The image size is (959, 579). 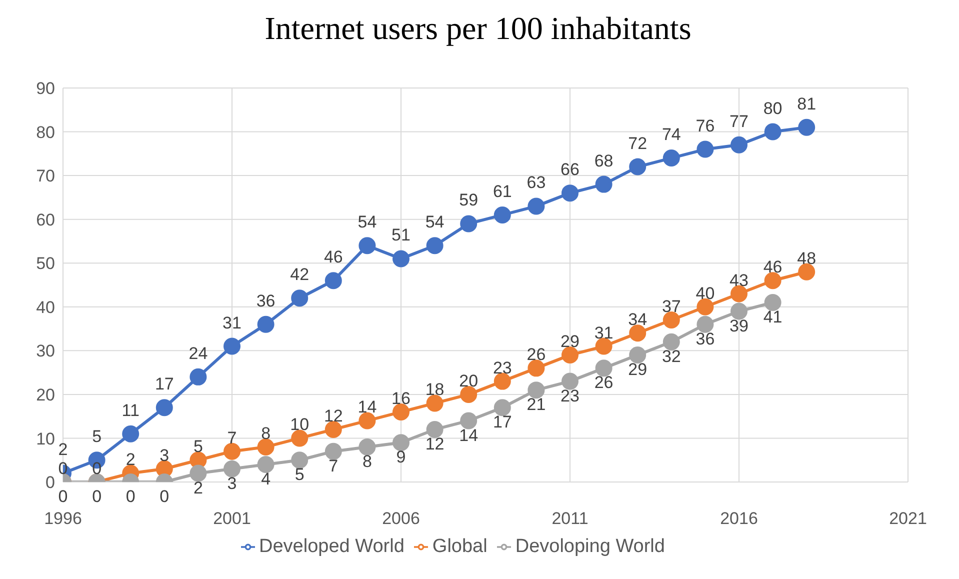 What do you see at coordinates (502, 368) in the screenshot?
I see `data-label: 23` at bounding box center [502, 368].